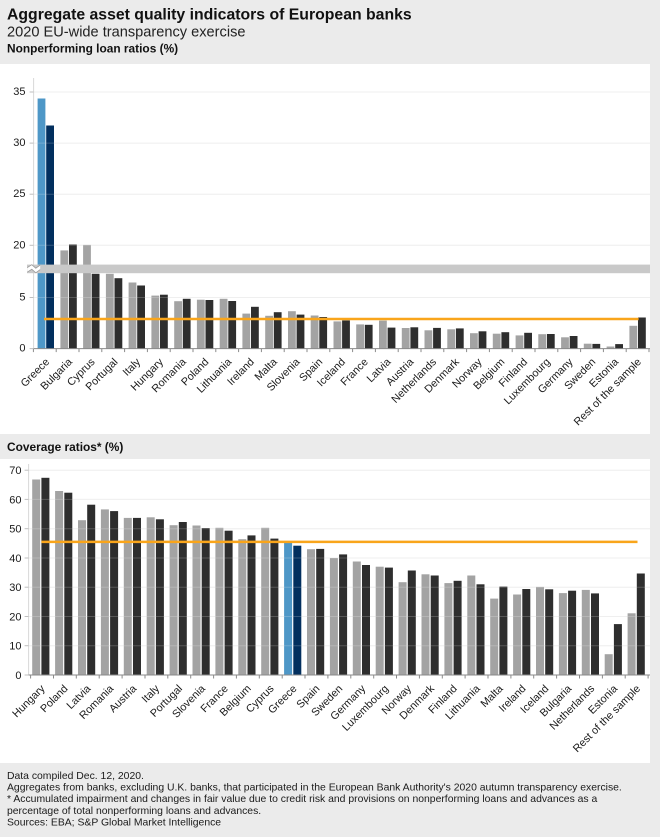 This screenshot has height=837, width=660. Describe the element at coordinates (19, 92) in the screenshot. I see `svg-text: 35` at that location.